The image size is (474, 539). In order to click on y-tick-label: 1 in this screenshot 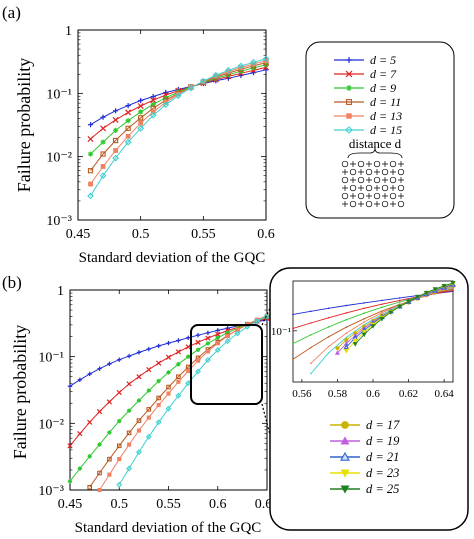, I will do `click(60, 291)`.